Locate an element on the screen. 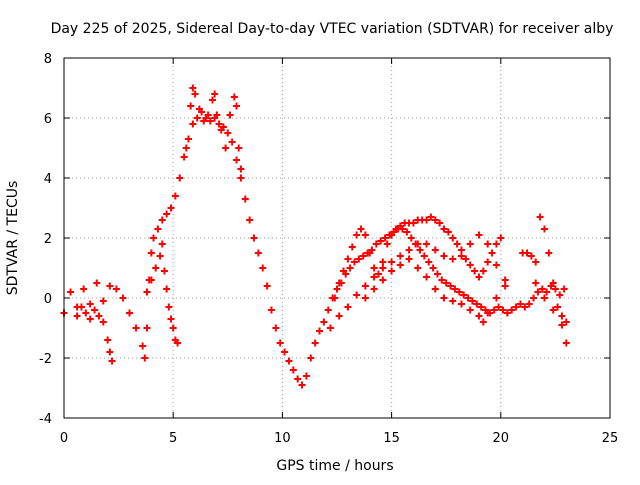 Image resolution: width=640 pixels, height=485 pixels. y-tick-label: -2 is located at coordinates (45, 359).